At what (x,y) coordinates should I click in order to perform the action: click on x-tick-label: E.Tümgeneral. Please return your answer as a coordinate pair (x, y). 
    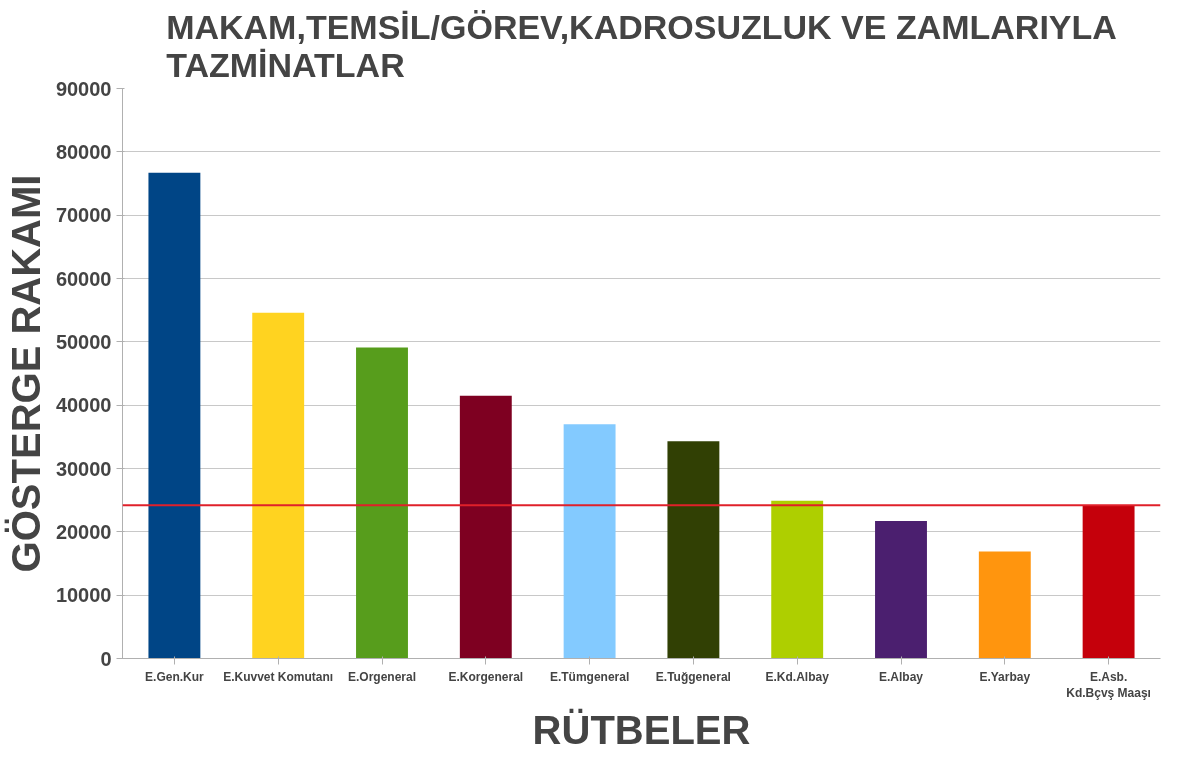
    Looking at the image, I should click on (589, 676).